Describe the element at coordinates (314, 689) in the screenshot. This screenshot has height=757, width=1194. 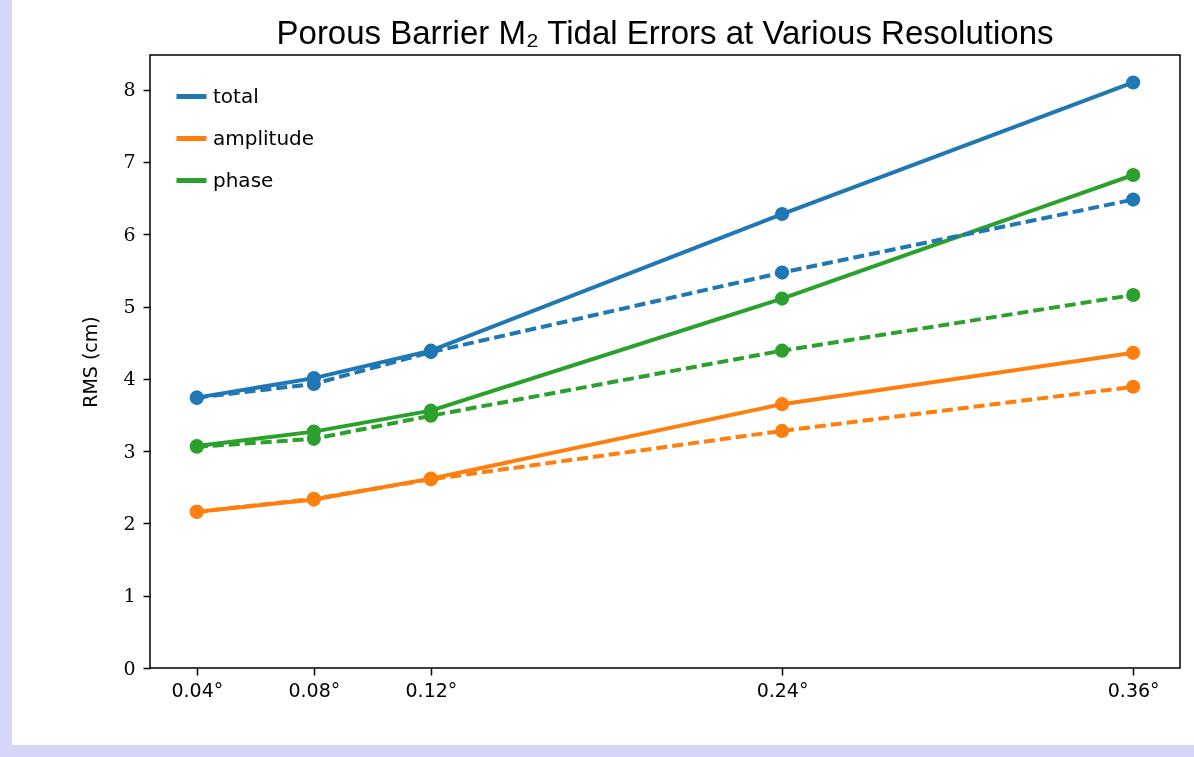
I see `x-tick-label: 0.08°` at that location.